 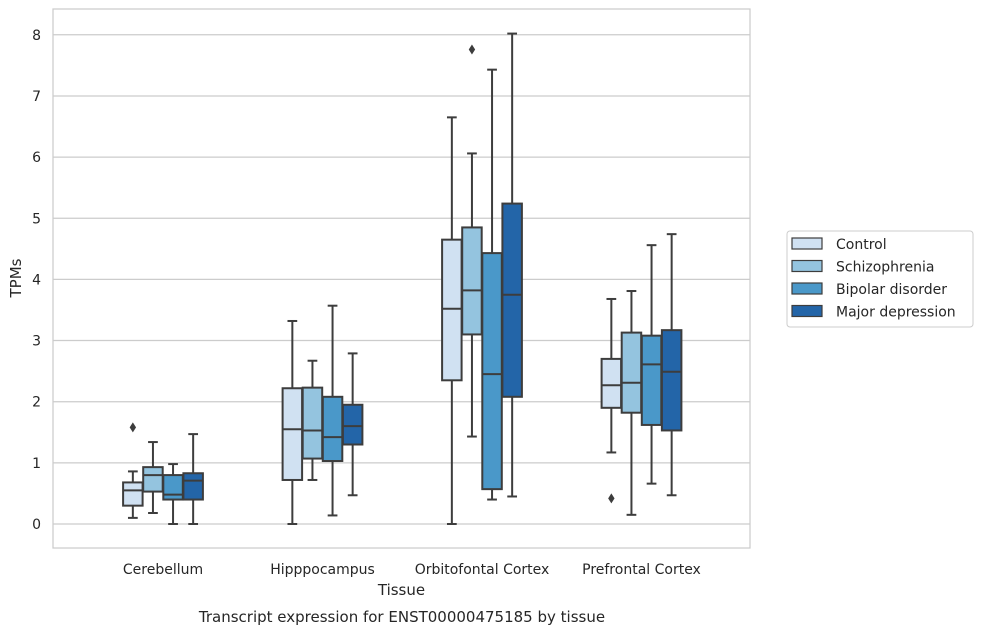 I want to click on legend-label: Schizophrenia, so click(x=885, y=268).